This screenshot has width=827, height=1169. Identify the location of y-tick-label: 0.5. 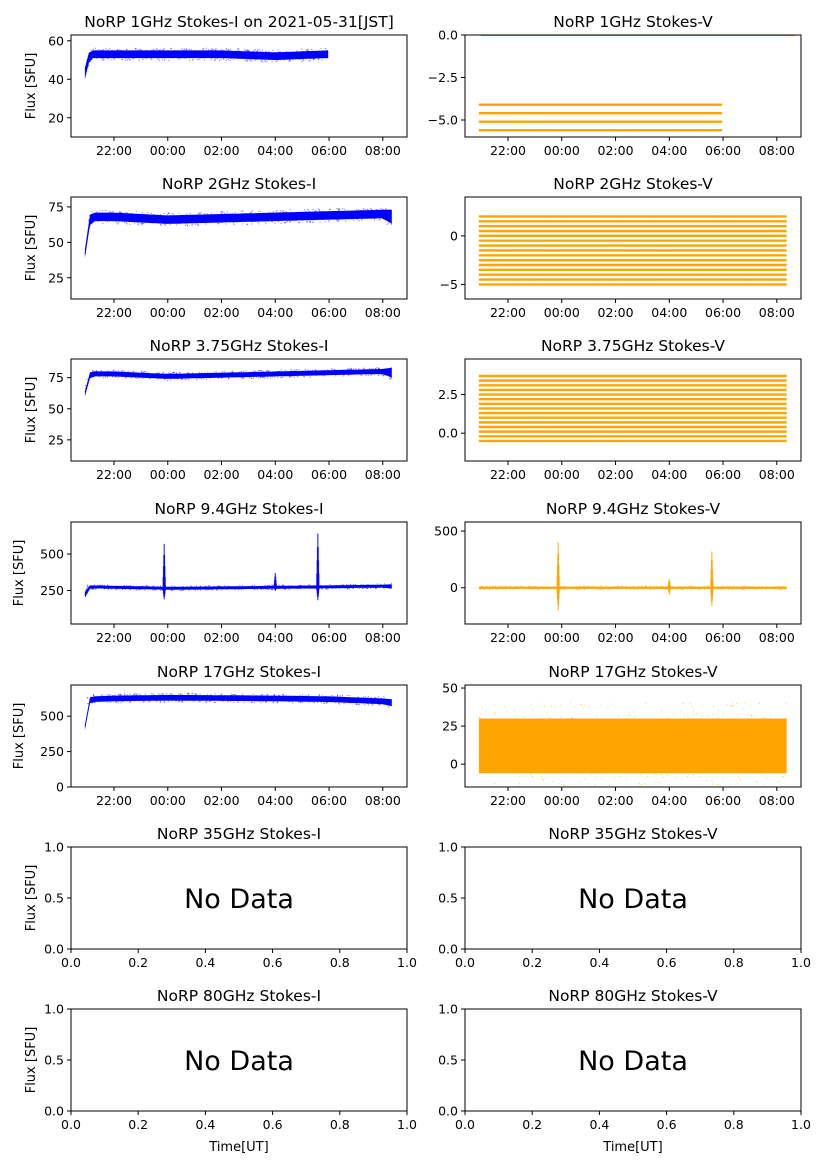
(448, 898).